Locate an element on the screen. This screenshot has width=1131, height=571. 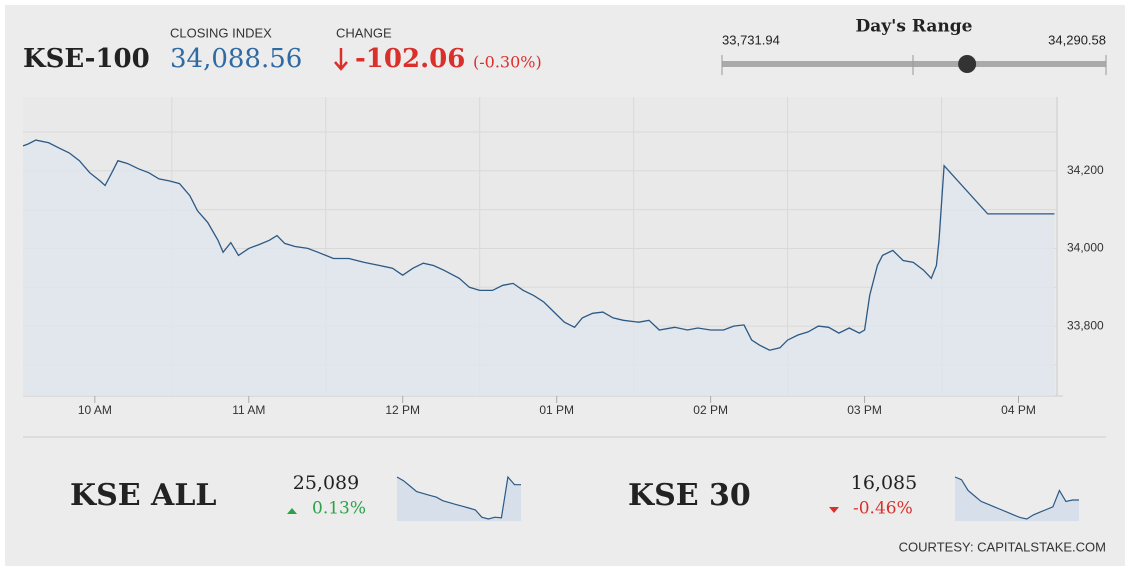
x-tick-label: 10 AM is located at coordinates (95, 410).